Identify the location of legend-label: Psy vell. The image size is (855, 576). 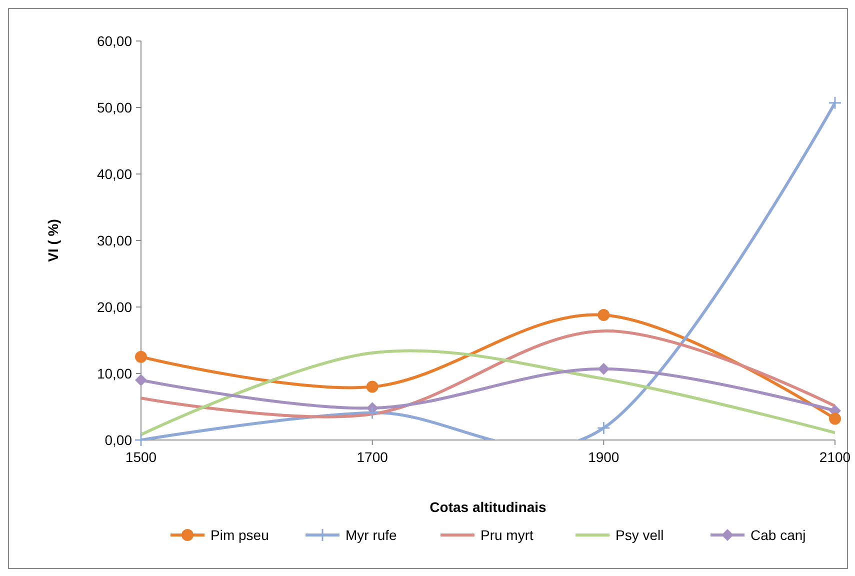
(640, 534).